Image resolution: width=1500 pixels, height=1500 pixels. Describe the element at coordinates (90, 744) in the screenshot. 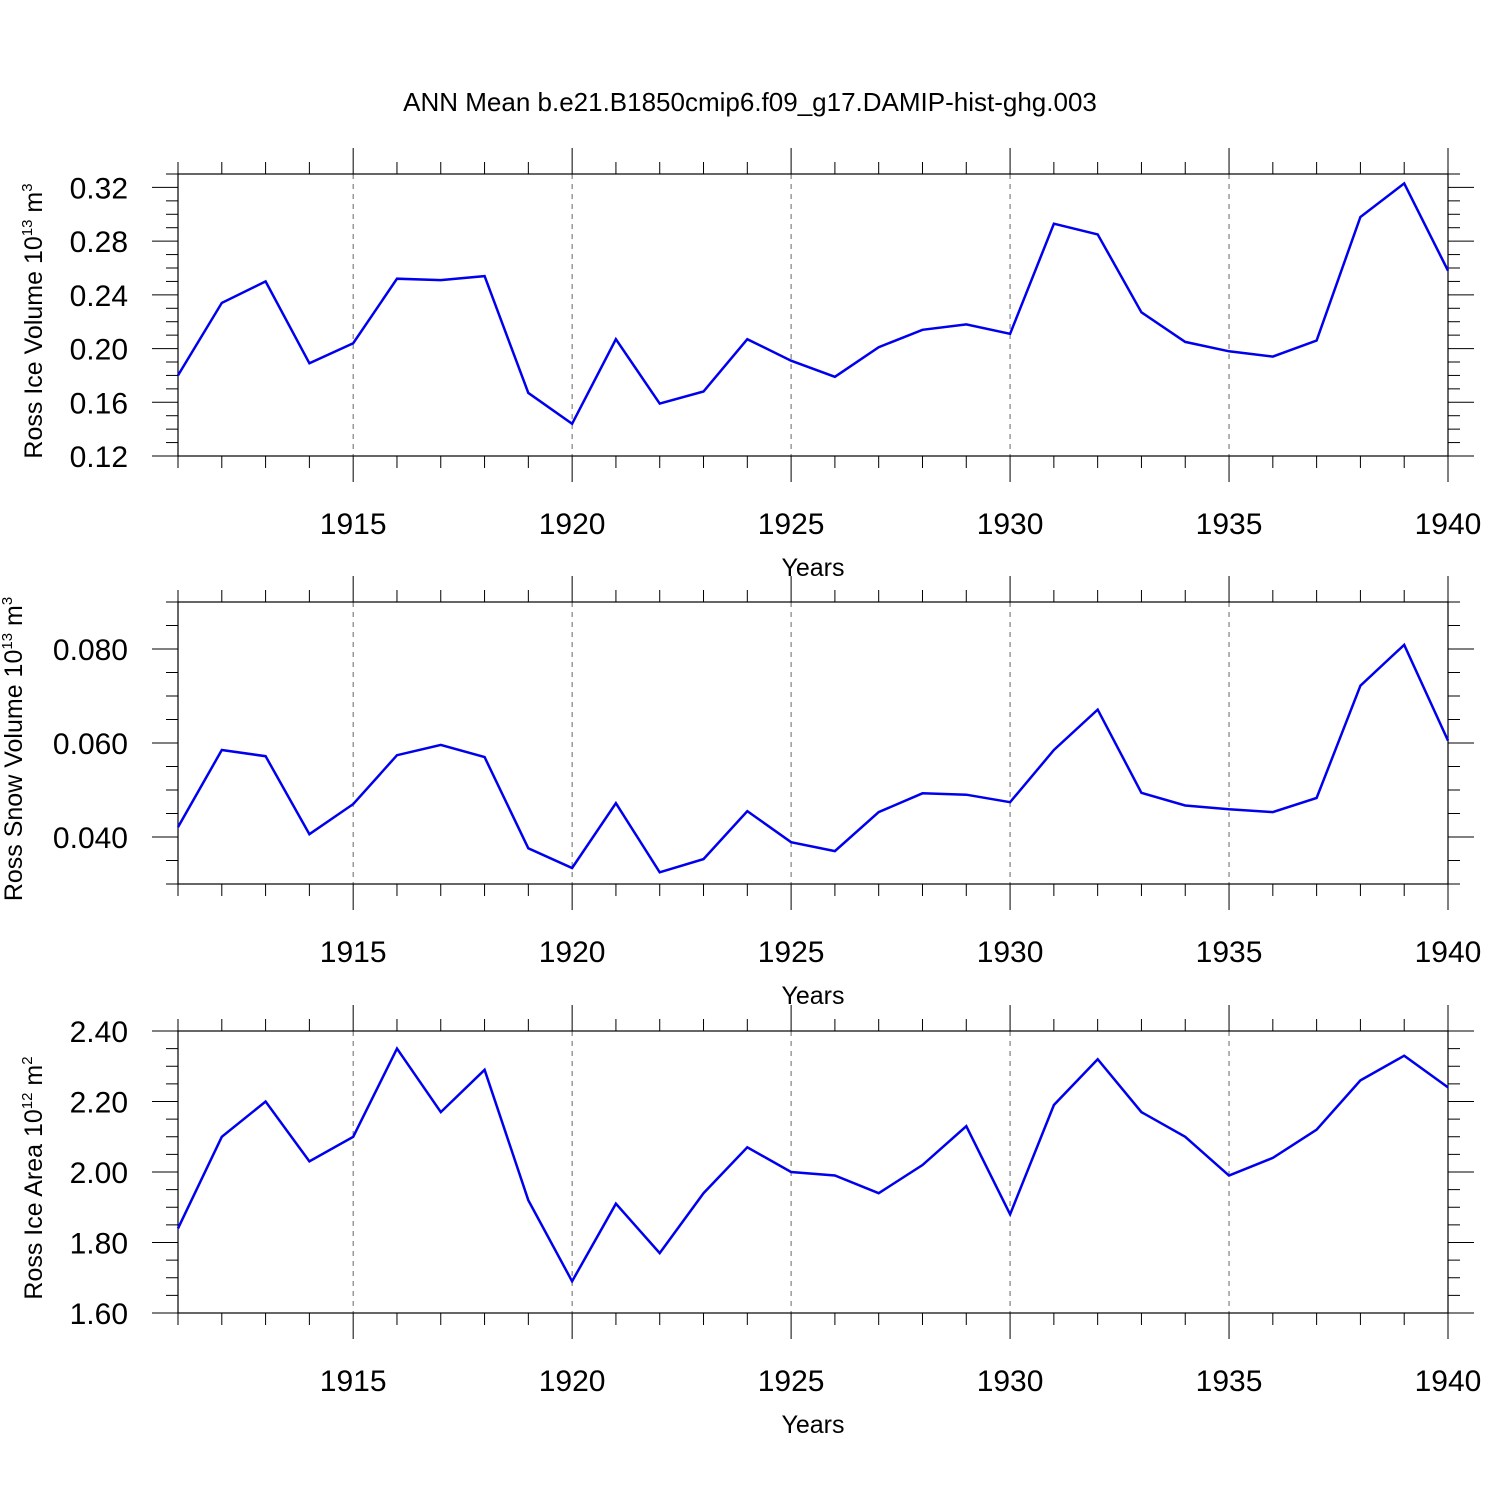

I see `y-tick-label: 0.060` at that location.